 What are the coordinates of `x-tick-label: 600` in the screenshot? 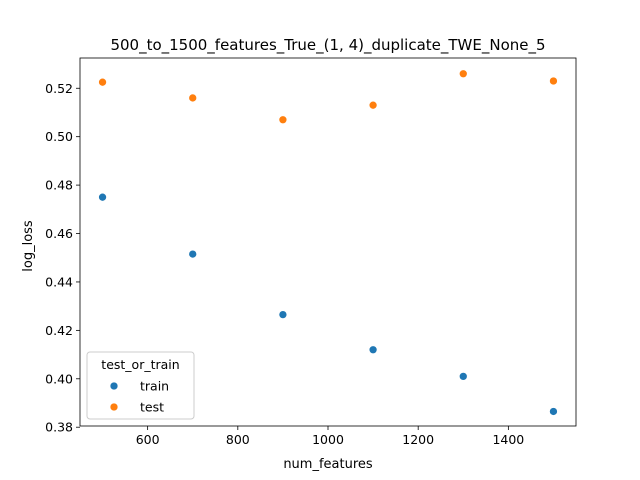 It's located at (148, 439).